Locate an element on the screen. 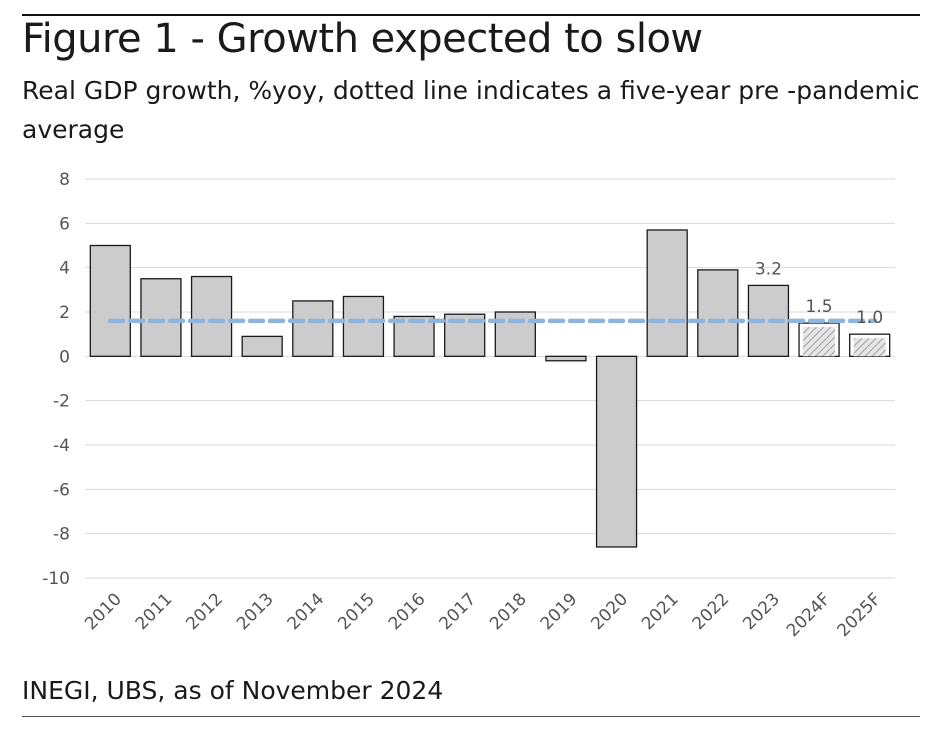 The height and width of the screenshot is (748, 949). x-tick-label: 2017 is located at coordinates (457, 611).